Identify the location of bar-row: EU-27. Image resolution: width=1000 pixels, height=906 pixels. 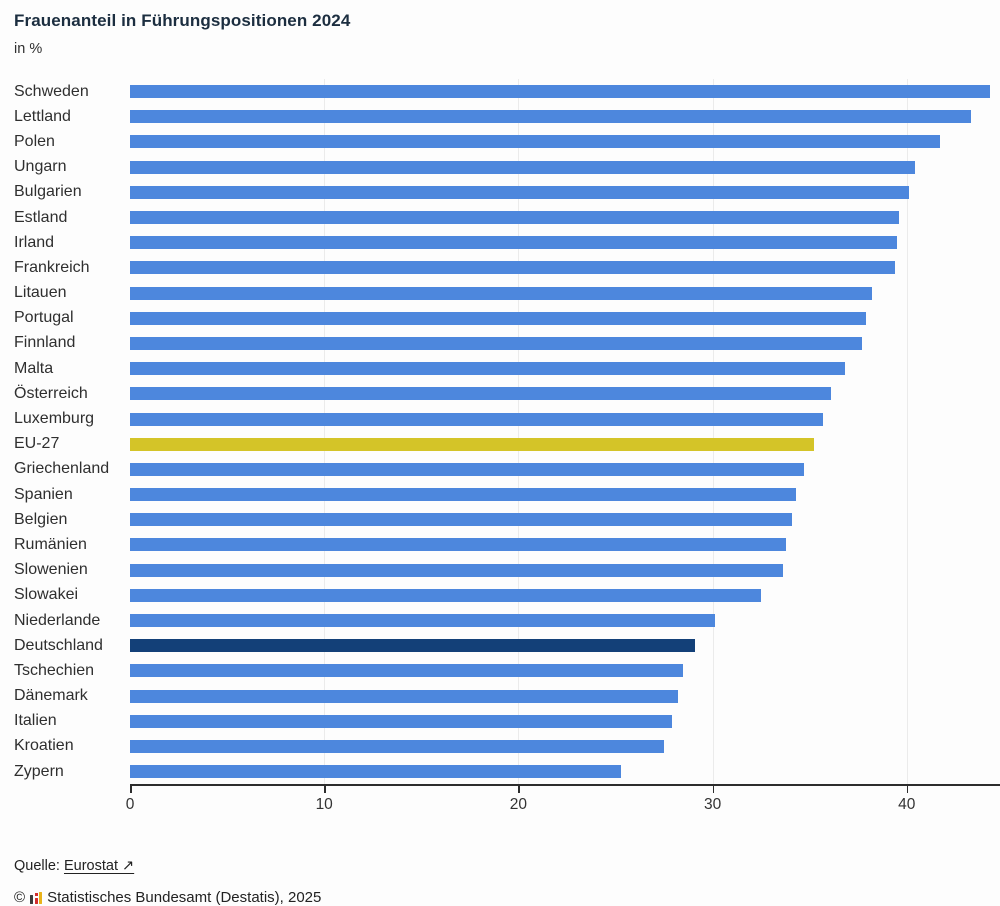
(500, 444).